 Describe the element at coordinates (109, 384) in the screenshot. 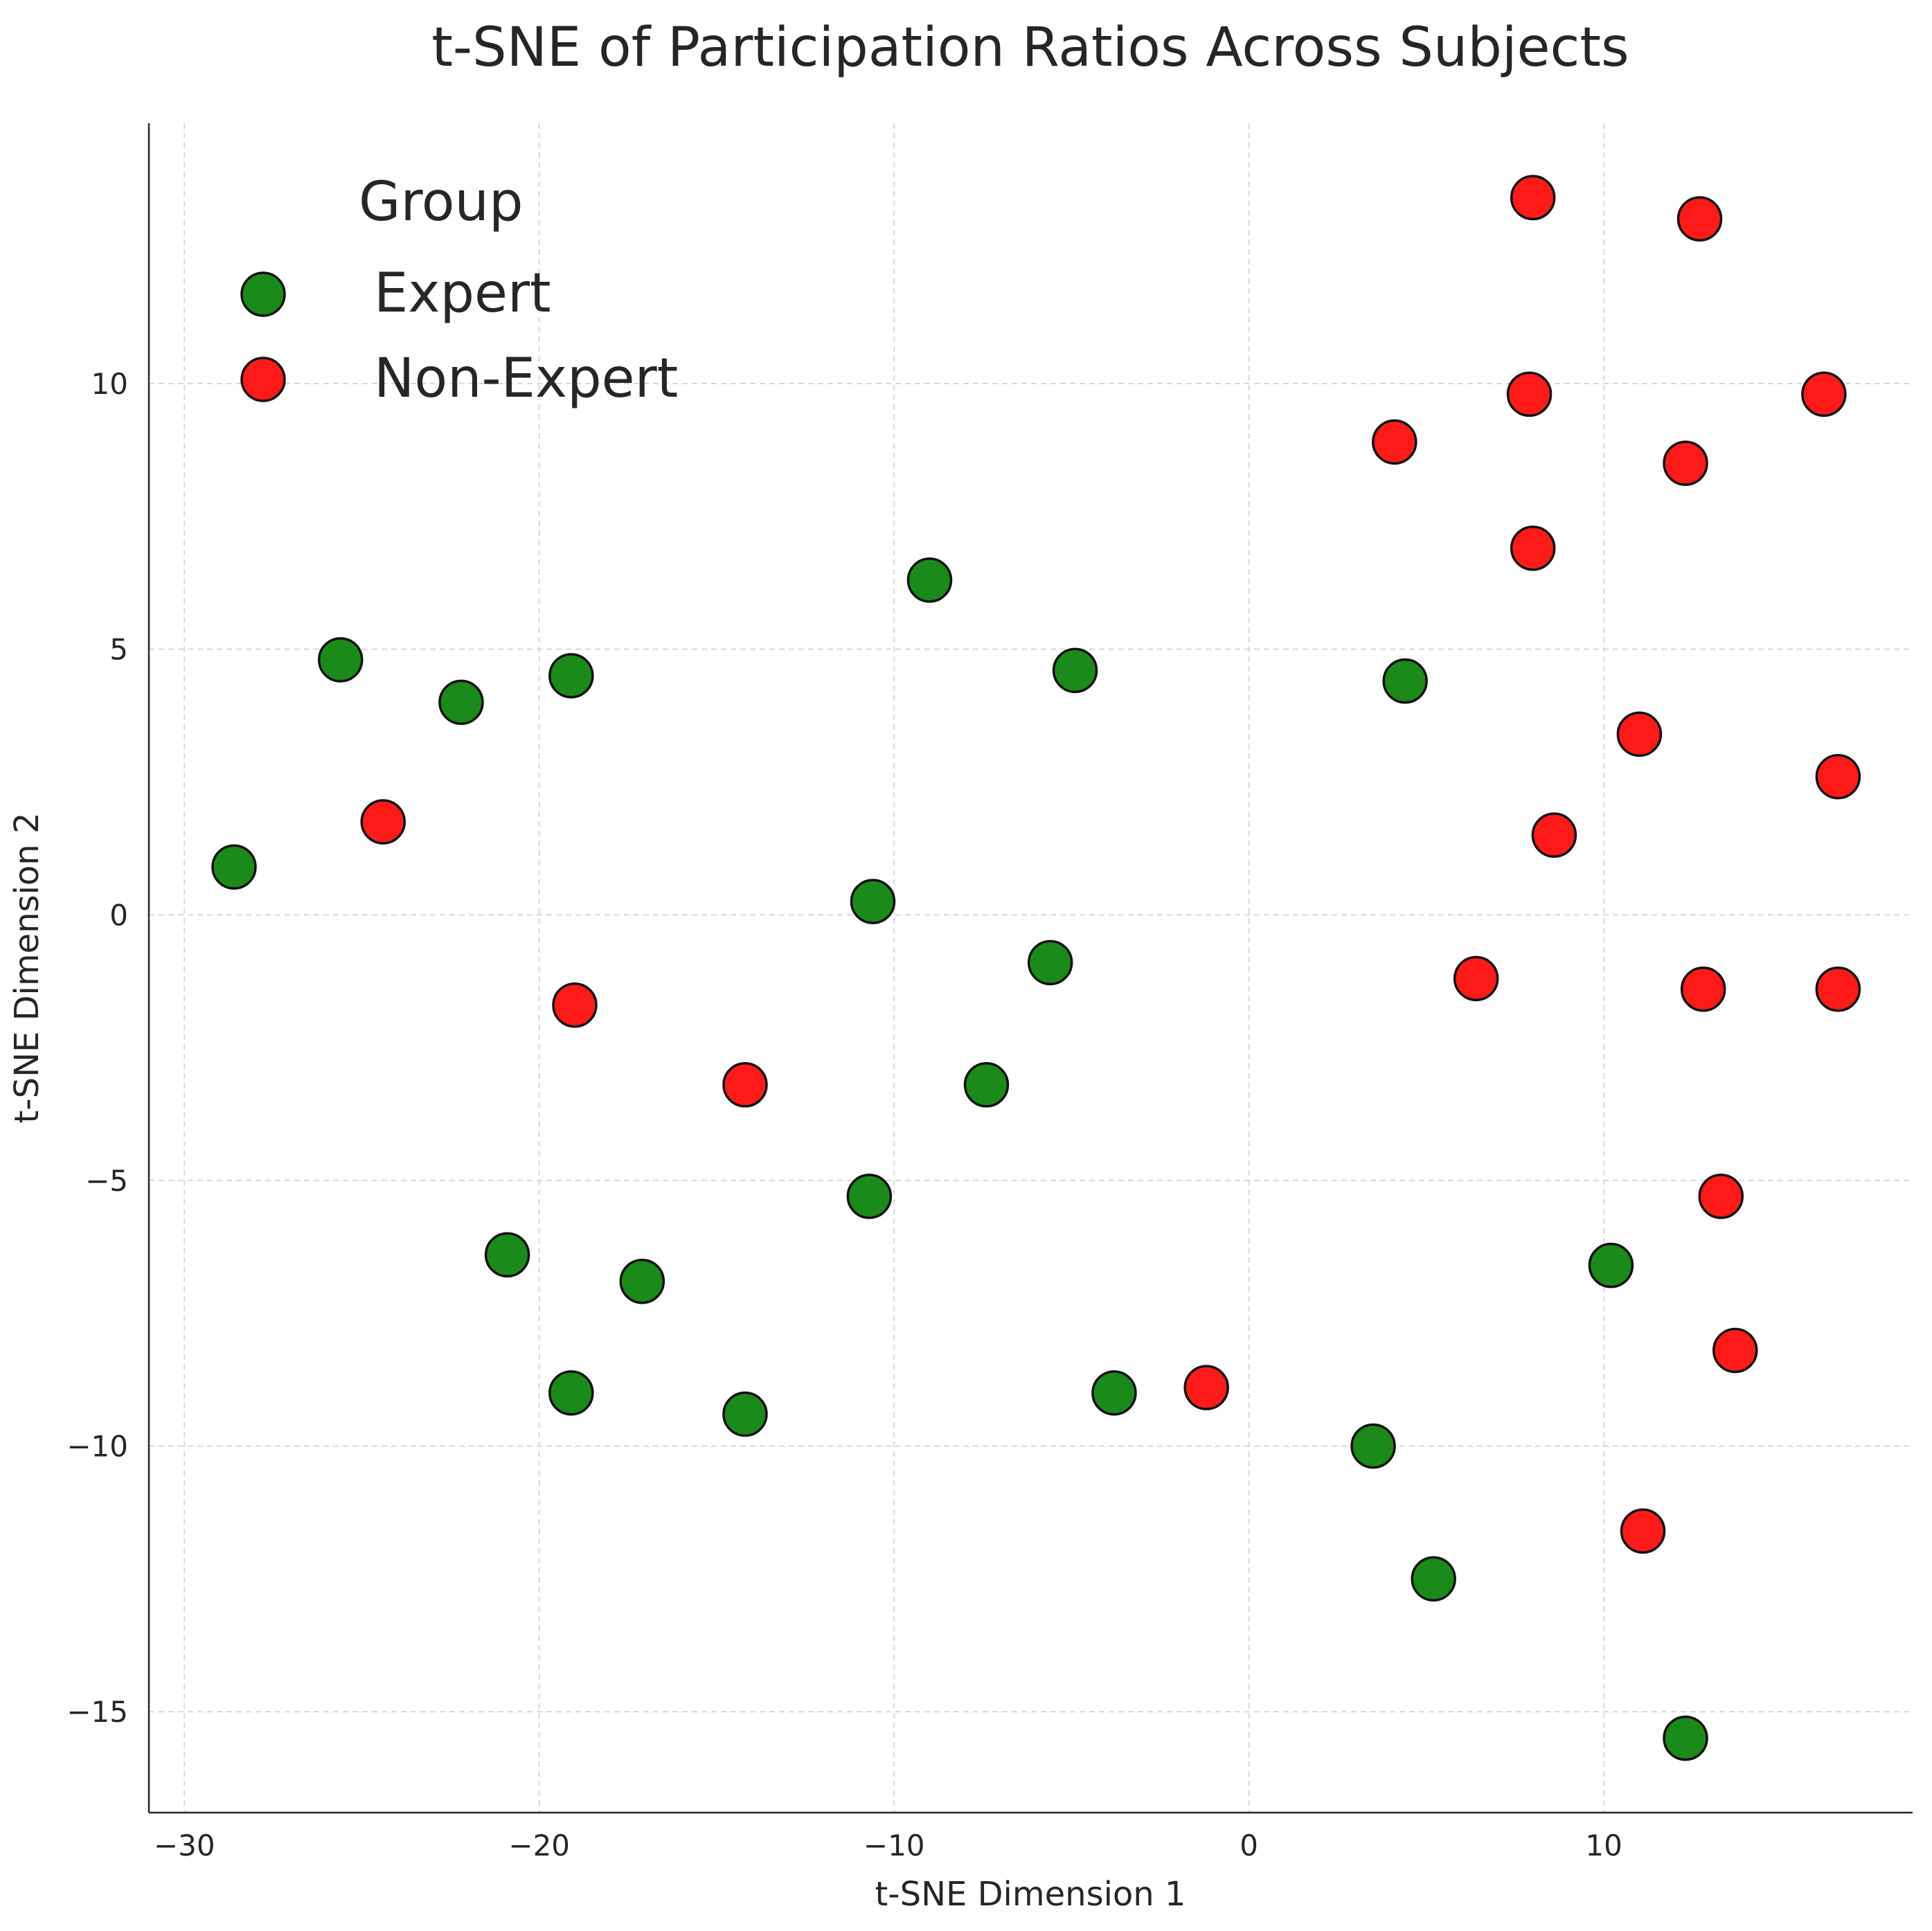

I see `y-tick-label: 10` at that location.